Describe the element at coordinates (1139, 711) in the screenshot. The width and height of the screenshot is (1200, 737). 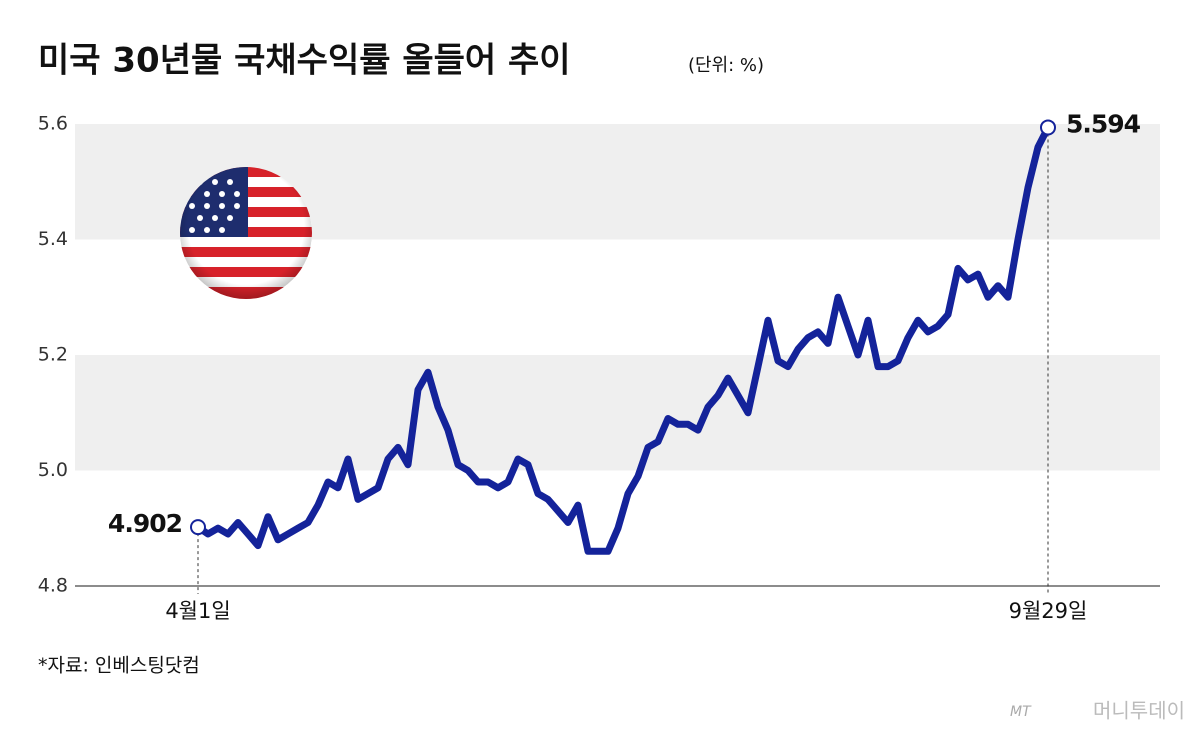
I see `watermark: 머니투데이` at that location.